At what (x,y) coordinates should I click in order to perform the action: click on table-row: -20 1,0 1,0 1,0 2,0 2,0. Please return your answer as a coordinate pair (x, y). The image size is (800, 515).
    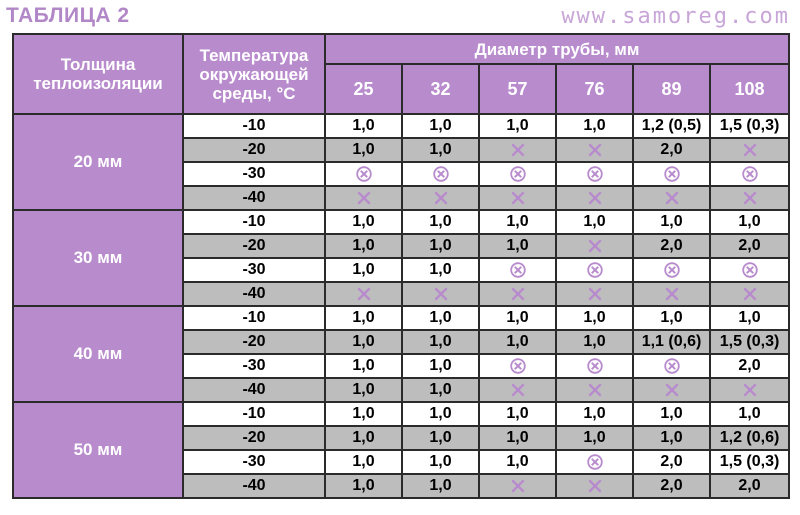
    Looking at the image, I should click on (402, 246).